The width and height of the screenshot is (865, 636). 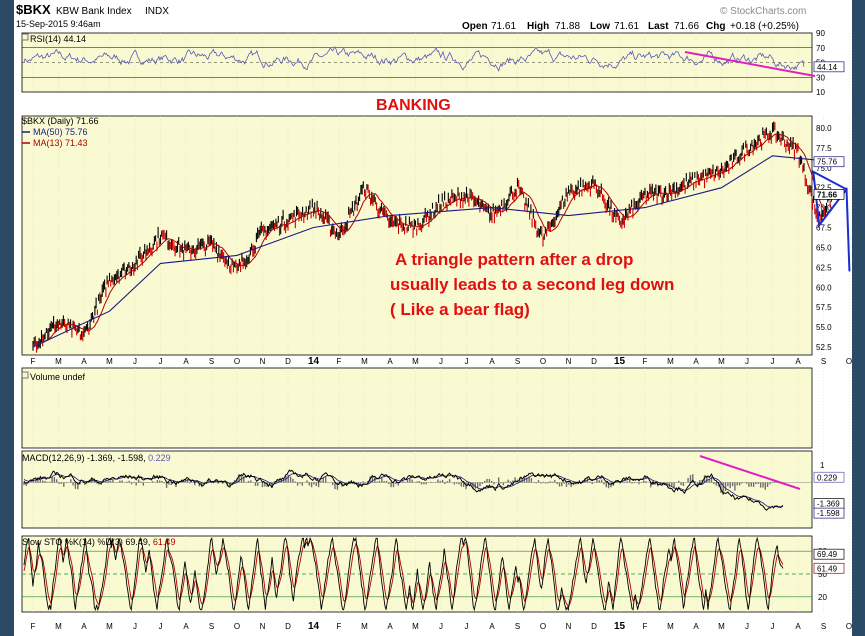 I want to click on price-y-tick: 65.0, so click(x=824, y=247).